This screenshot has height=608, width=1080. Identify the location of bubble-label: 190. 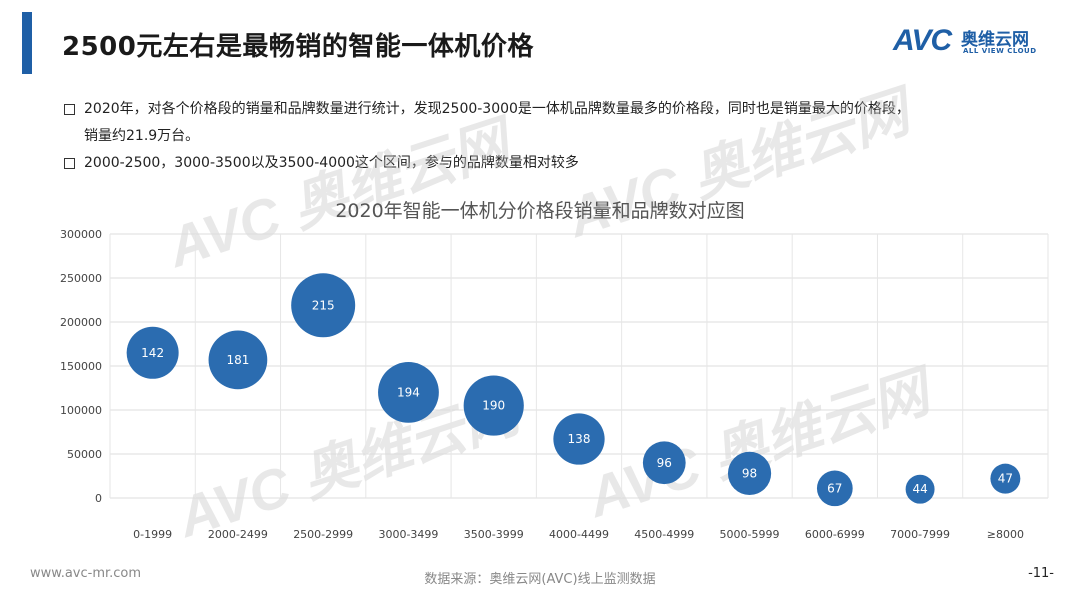
(493, 406).